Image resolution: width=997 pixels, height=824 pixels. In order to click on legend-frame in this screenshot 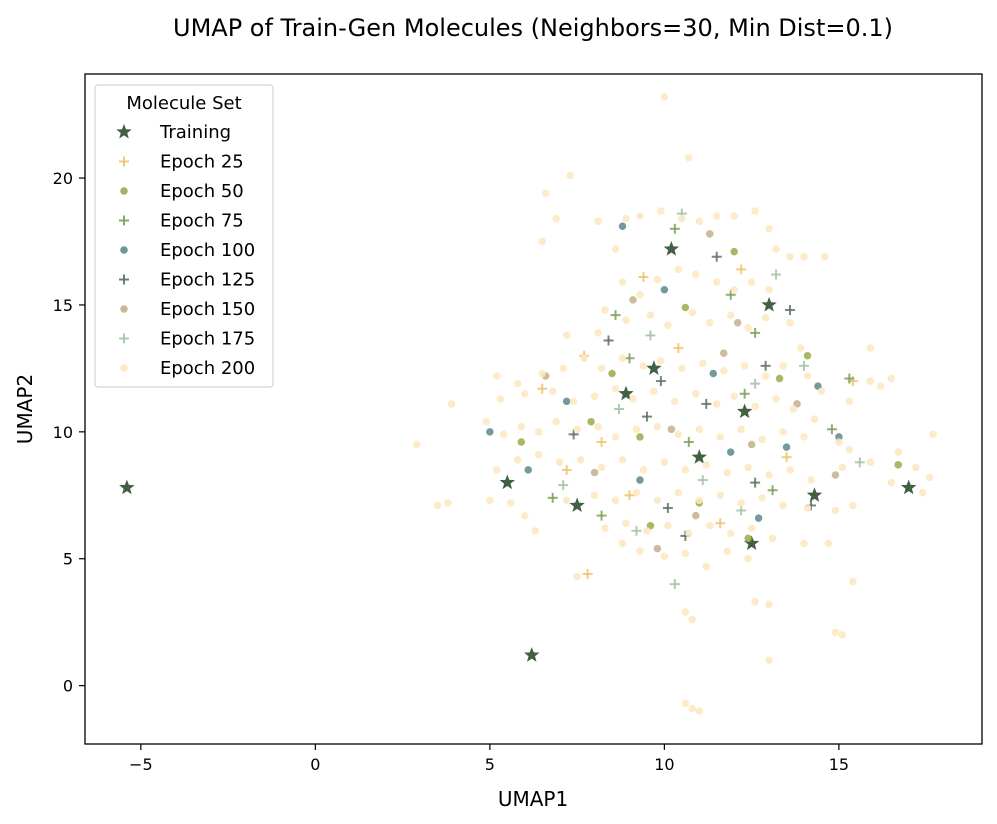, I will do `click(184, 236)`.